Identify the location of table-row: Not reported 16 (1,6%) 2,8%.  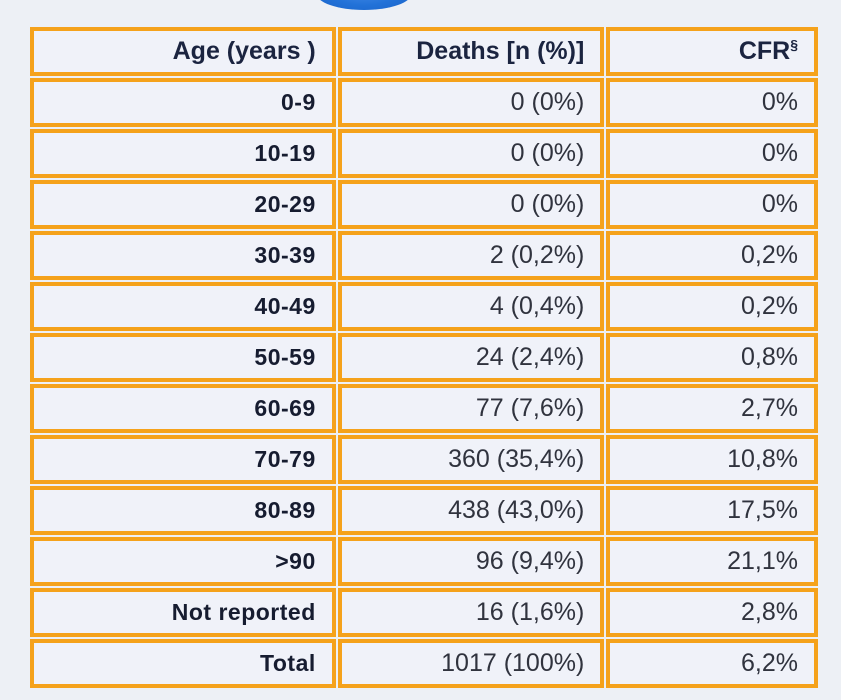
(424, 612).